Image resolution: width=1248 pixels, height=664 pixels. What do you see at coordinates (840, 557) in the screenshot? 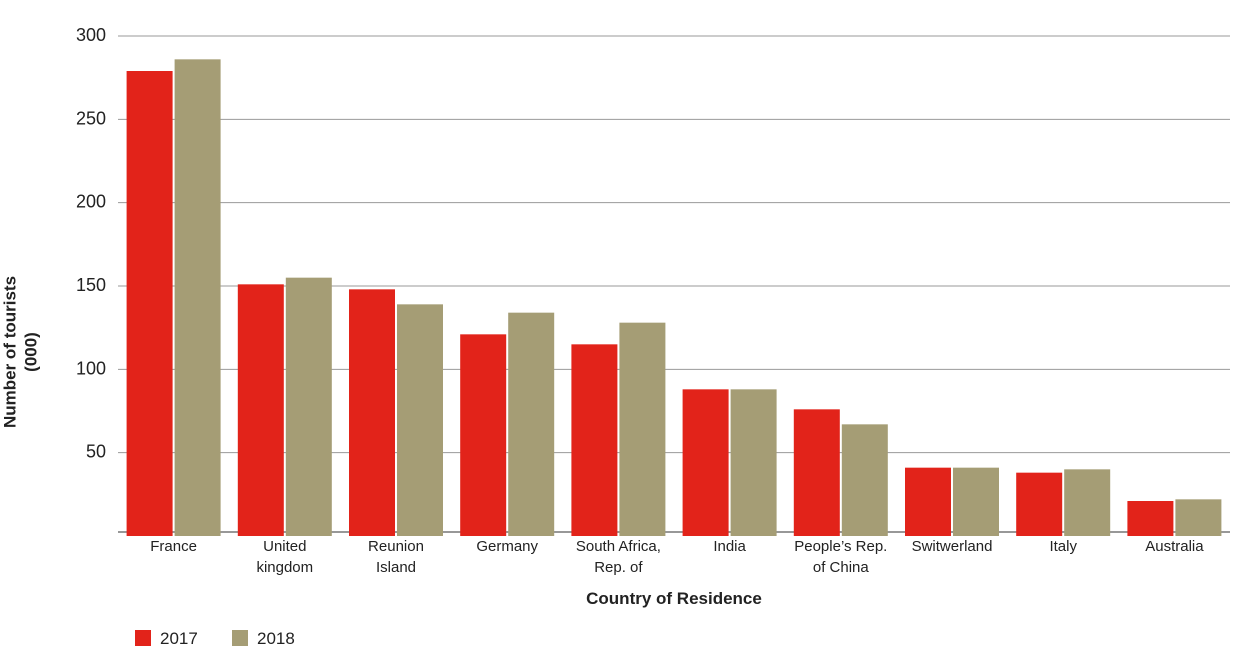
I see `x-tick-label: People’s Rep. of China` at bounding box center [840, 557].